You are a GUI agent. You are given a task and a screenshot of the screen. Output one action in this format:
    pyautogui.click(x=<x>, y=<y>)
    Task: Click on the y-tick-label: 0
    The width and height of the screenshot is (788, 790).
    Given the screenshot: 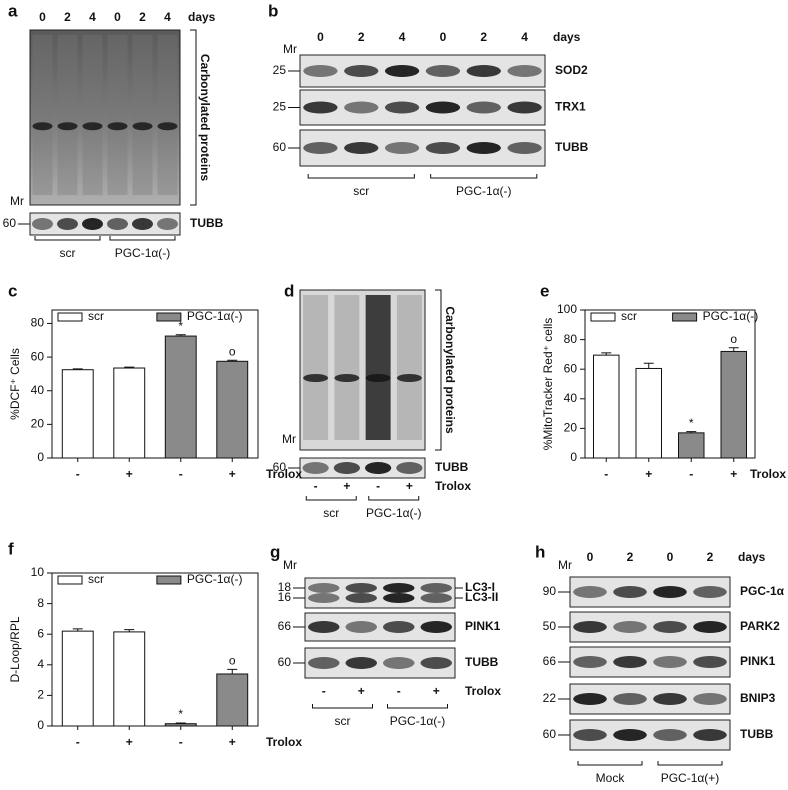 What is the action you would take?
    pyautogui.click(x=40, y=457)
    